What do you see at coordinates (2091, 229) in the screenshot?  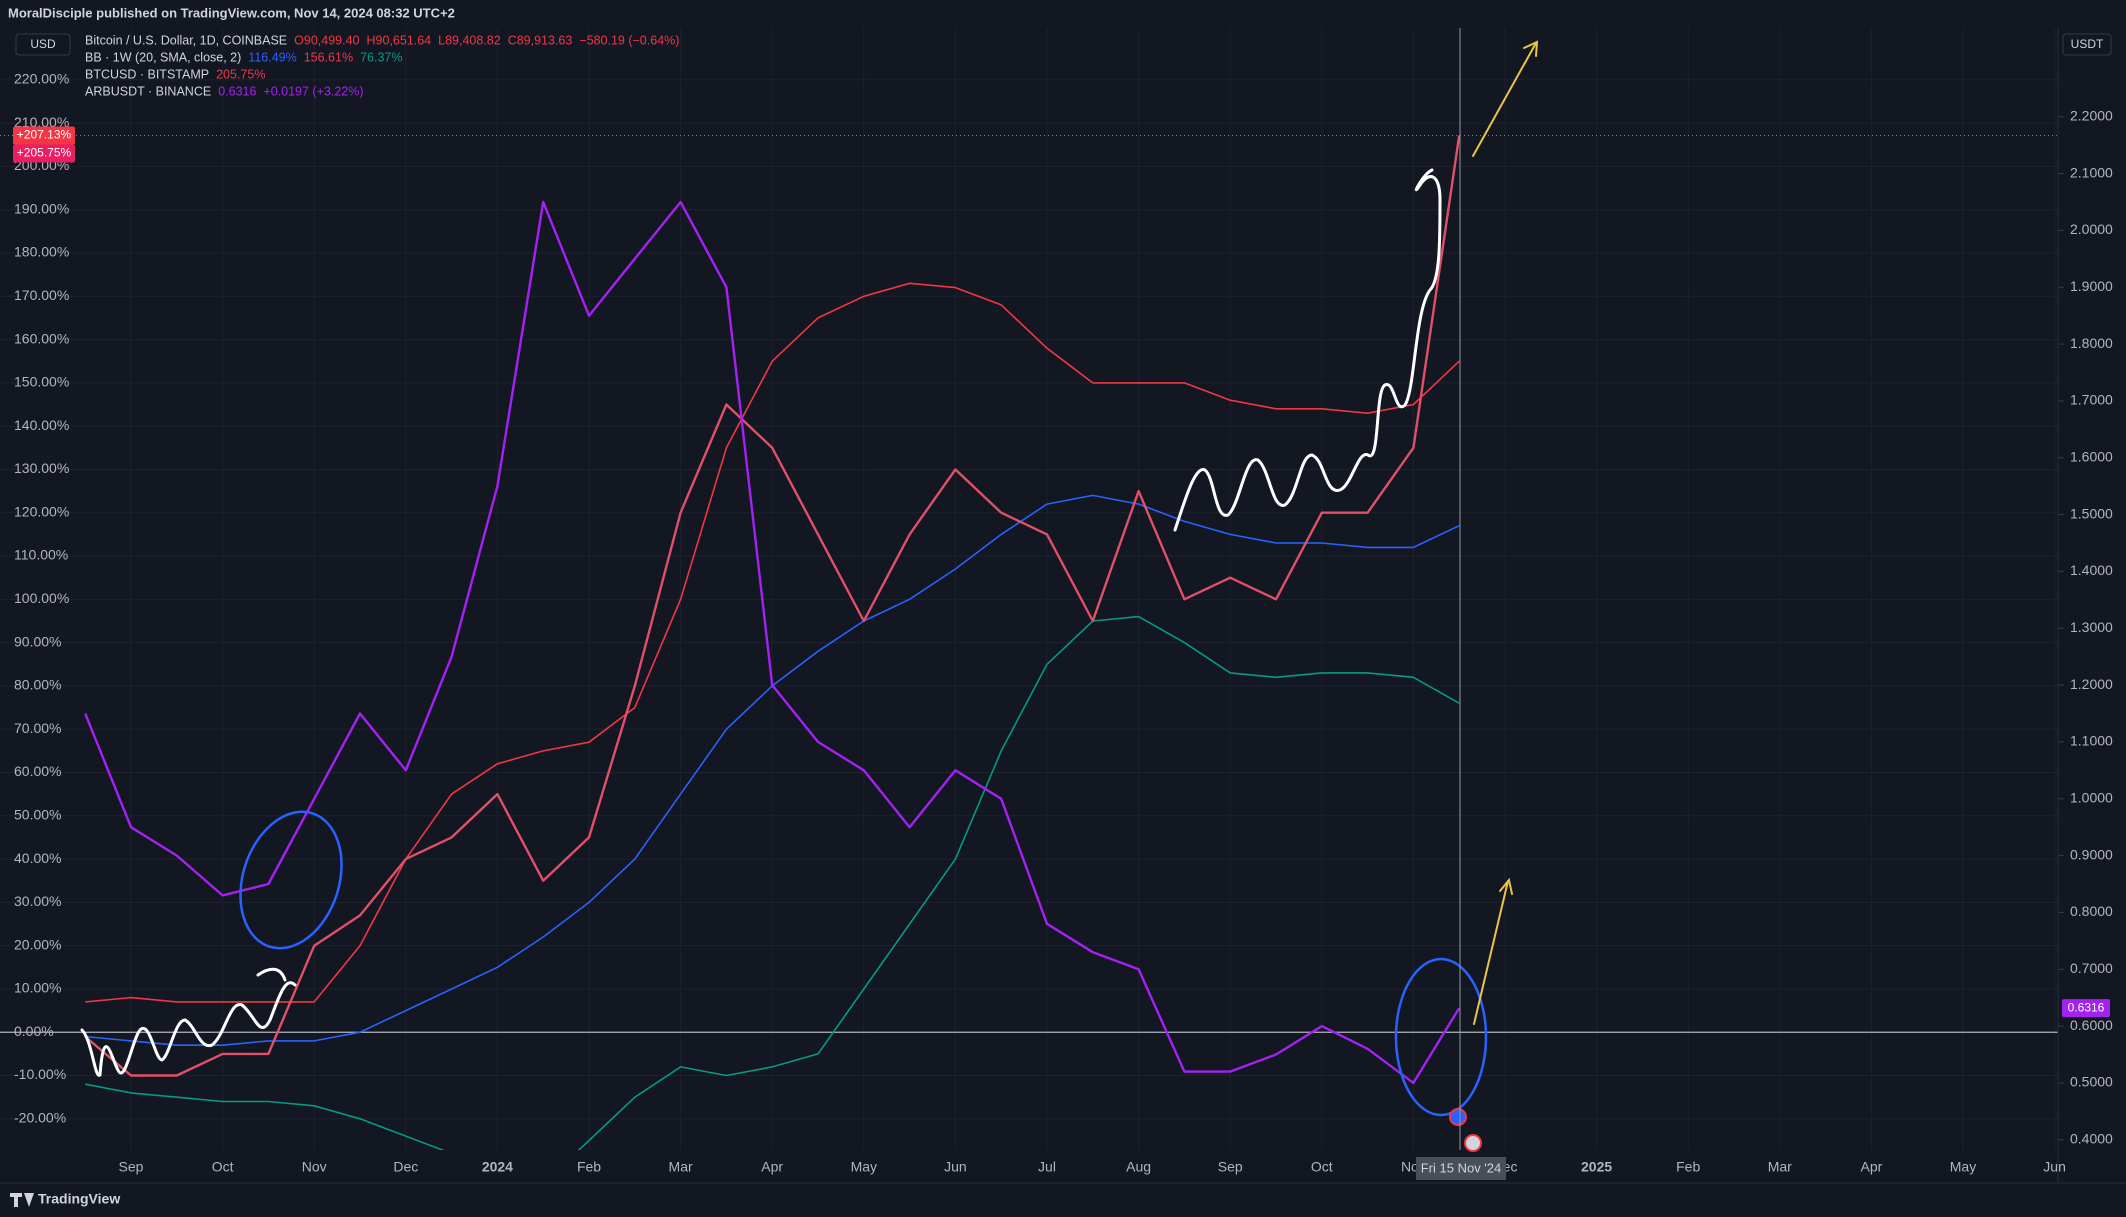 I see `y2-tick-label: 2.0000` at bounding box center [2091, 229].